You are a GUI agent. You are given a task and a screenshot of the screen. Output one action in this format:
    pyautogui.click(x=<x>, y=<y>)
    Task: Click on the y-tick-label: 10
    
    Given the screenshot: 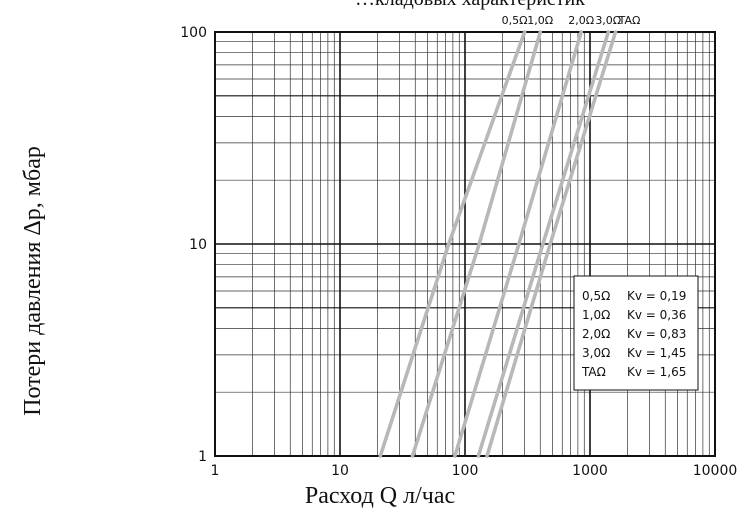 What is the action you would take?
    pyautogui.click(x=198, y=245)
    